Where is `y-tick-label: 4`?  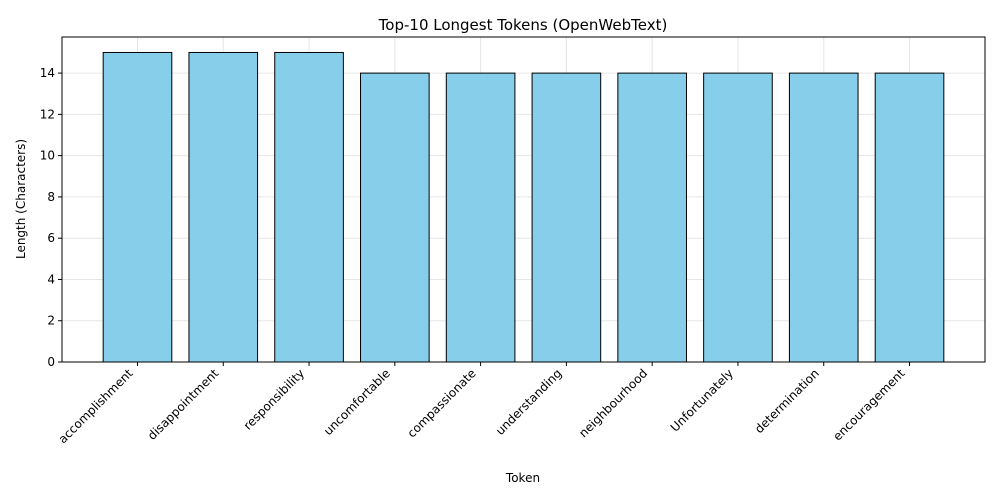
y-tick-label: 4 is located at coordinates (51, 279).